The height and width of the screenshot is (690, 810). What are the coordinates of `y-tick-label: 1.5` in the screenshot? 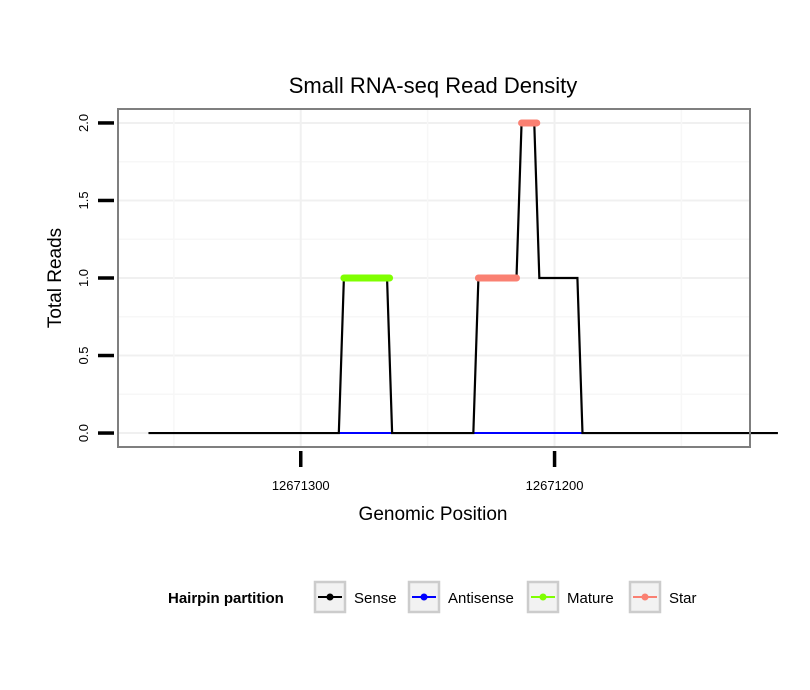 It's located at (83, 200).